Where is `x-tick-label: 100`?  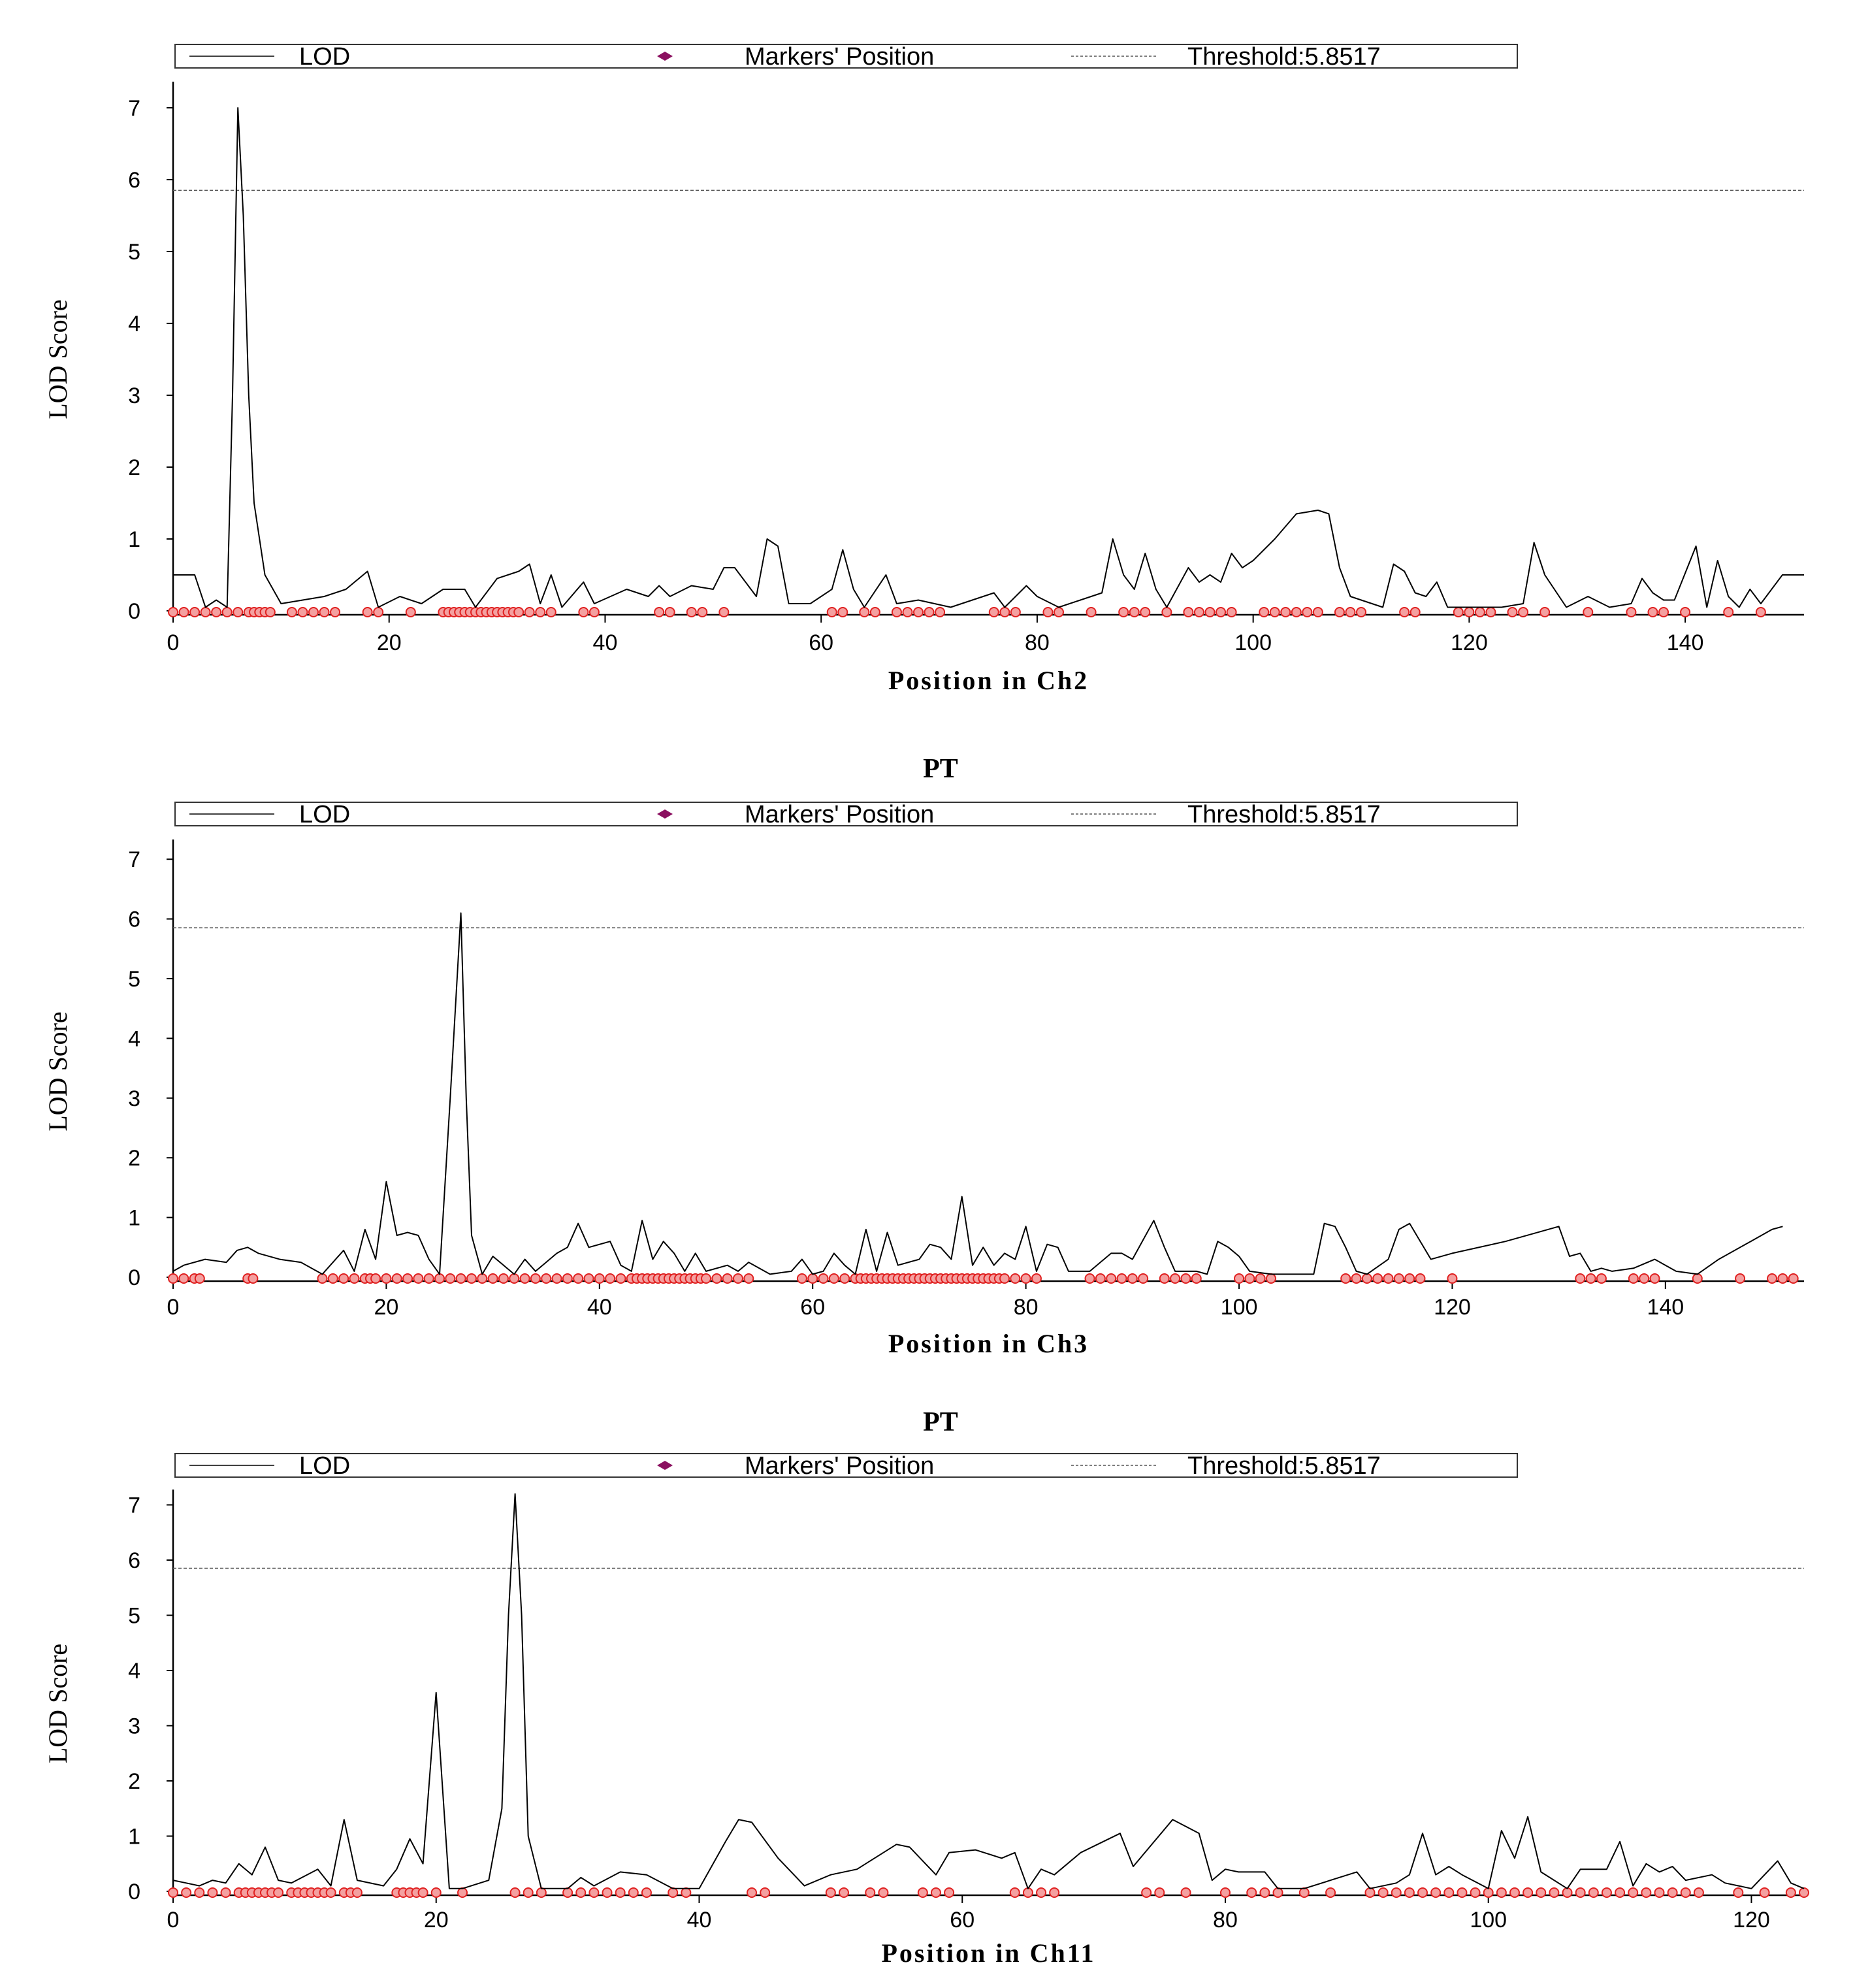 x-tick-label: 100 is located at coordinates (1253, 642).